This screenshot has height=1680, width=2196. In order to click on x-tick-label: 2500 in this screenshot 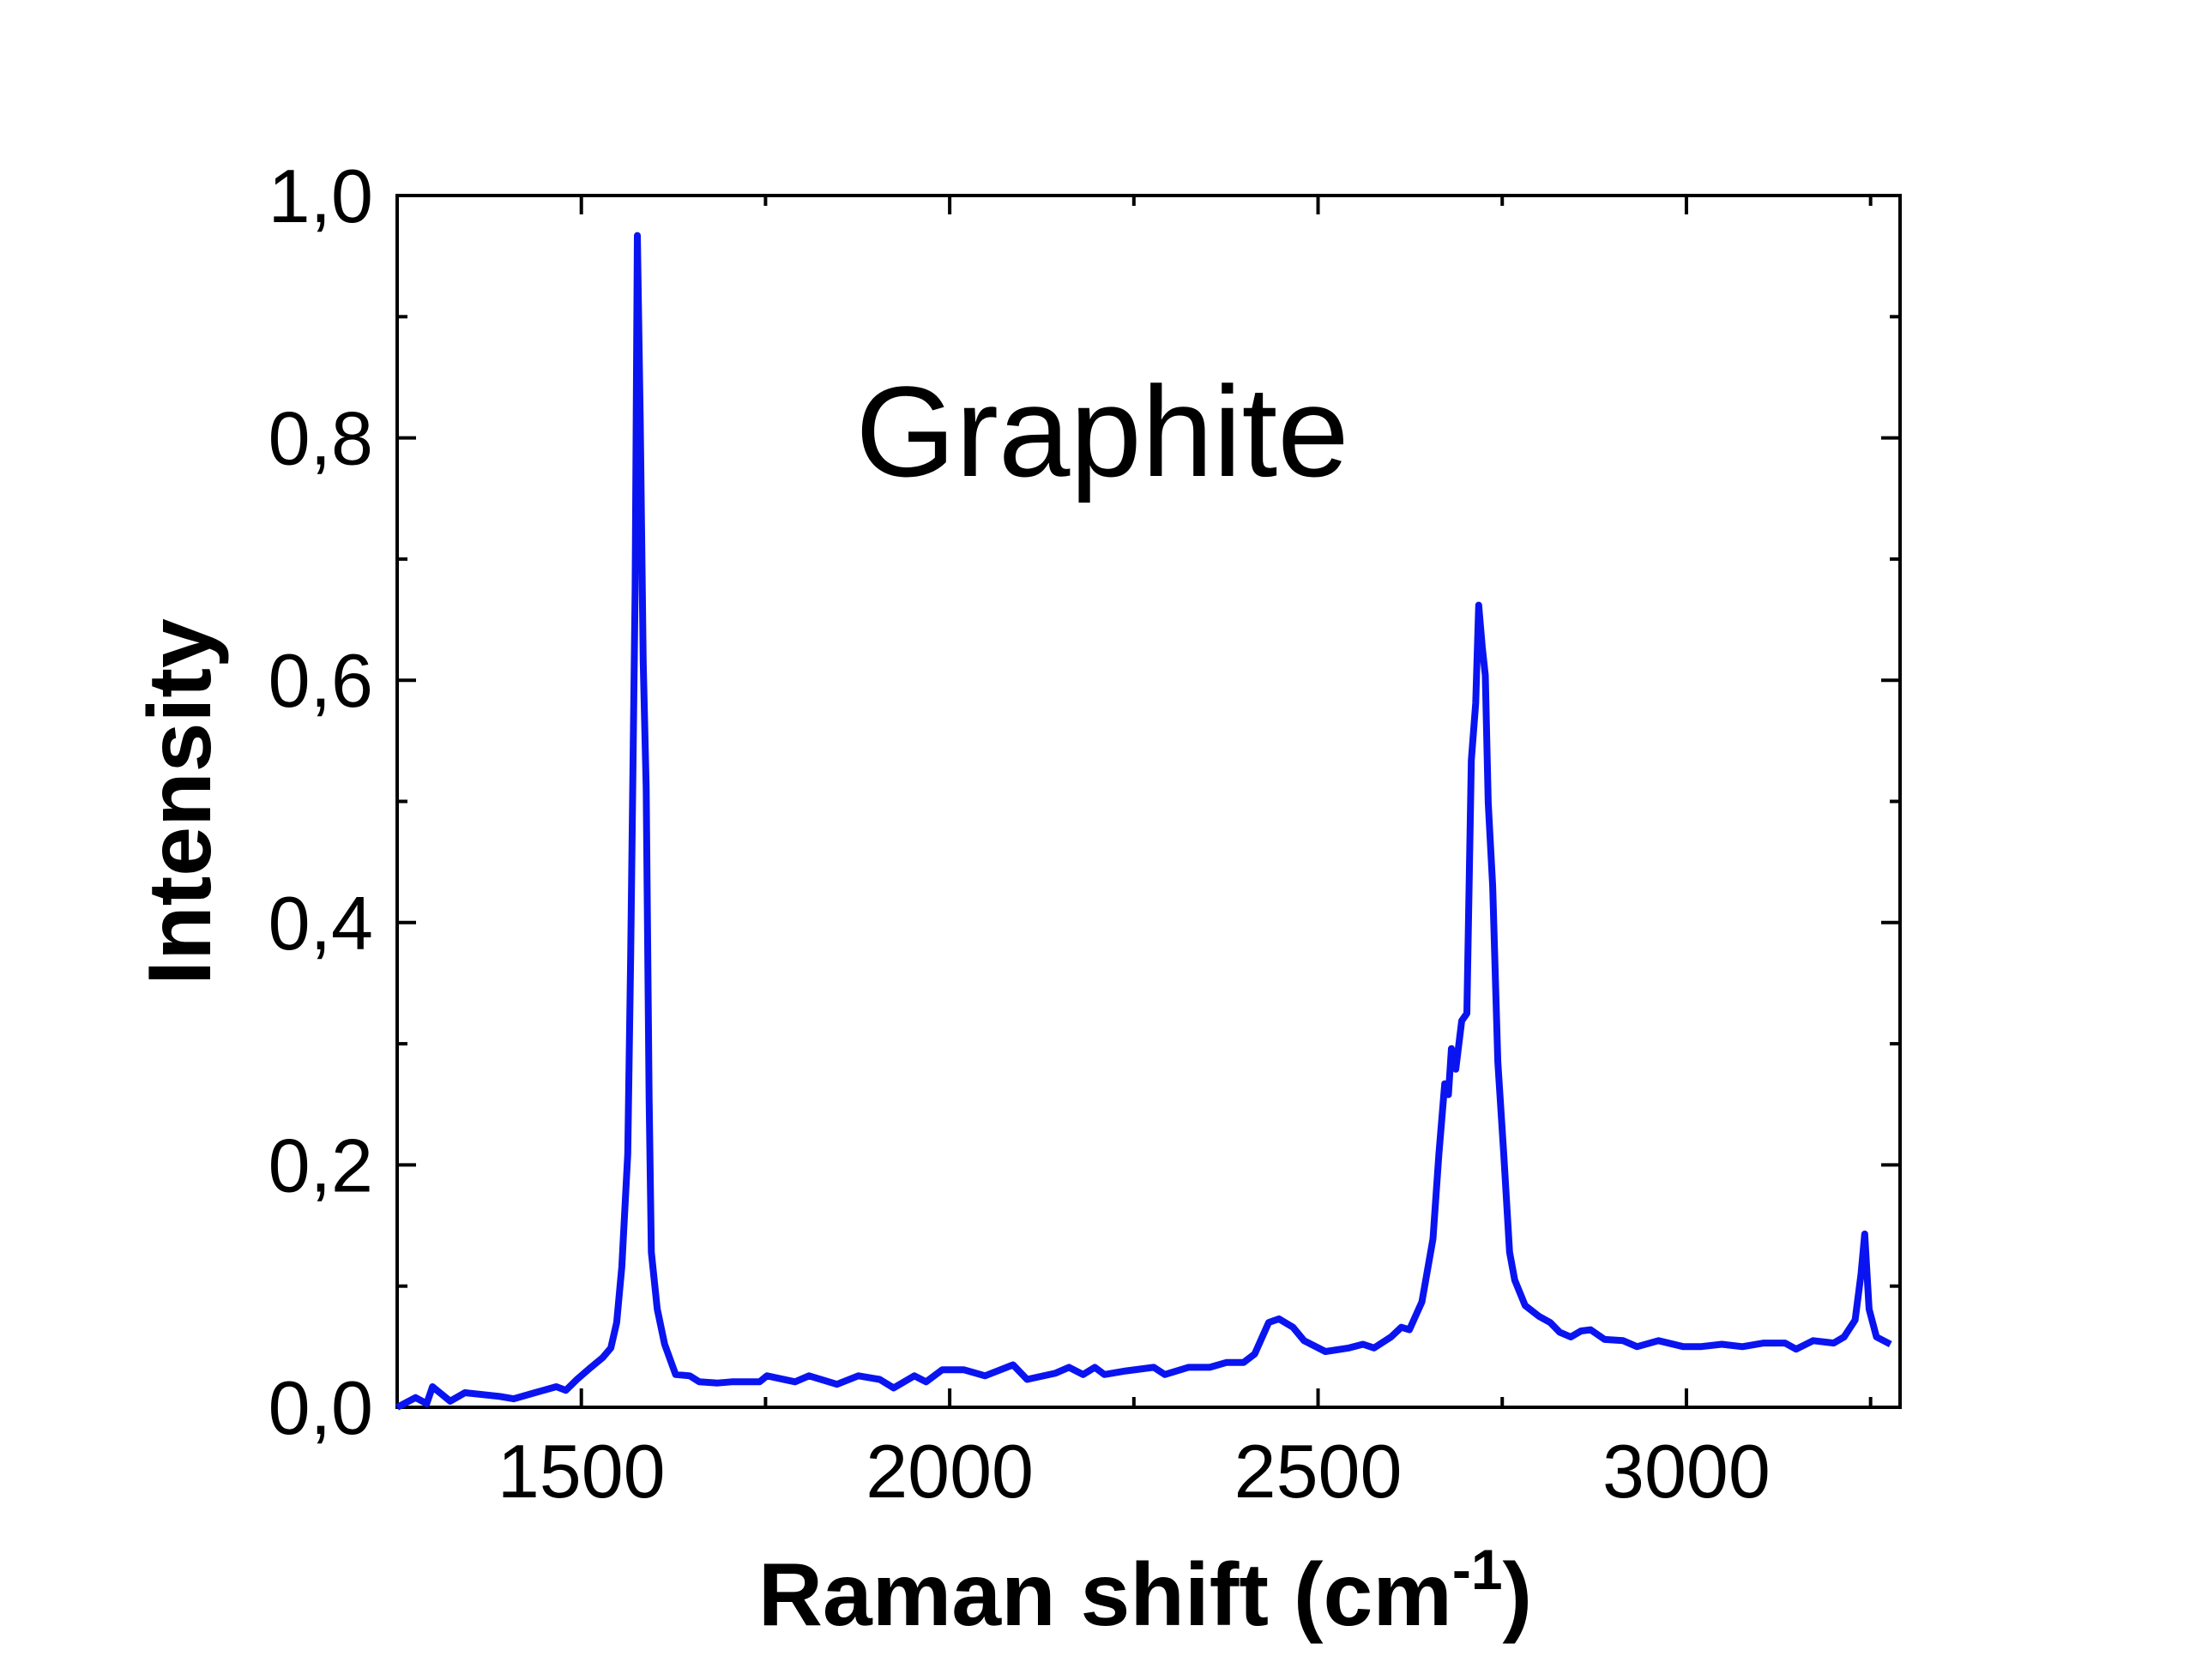, I will do `click(1318, 1471)`.